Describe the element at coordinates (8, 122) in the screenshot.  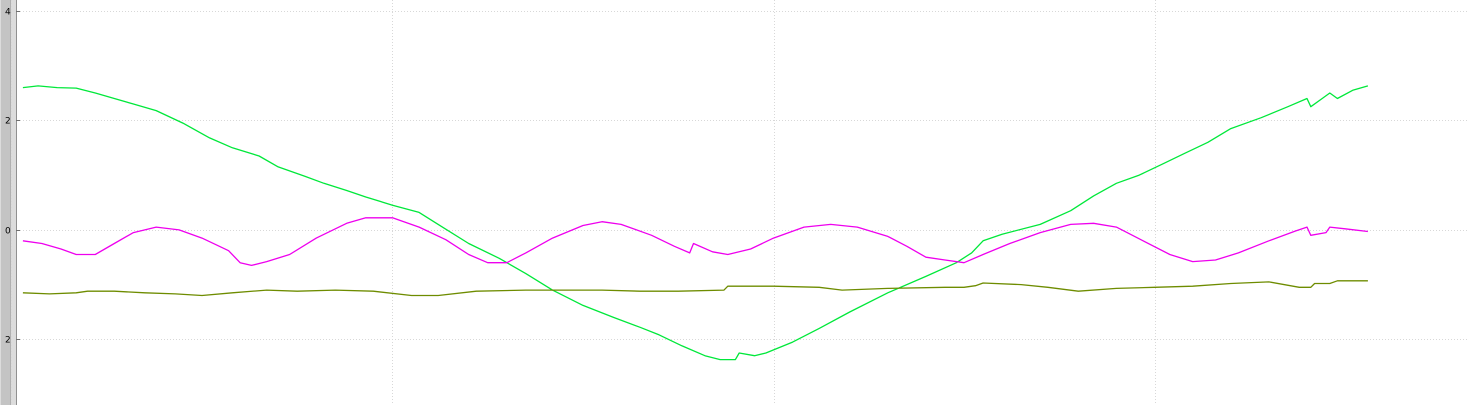
I see `y-tick-label-1: 2` at that location.